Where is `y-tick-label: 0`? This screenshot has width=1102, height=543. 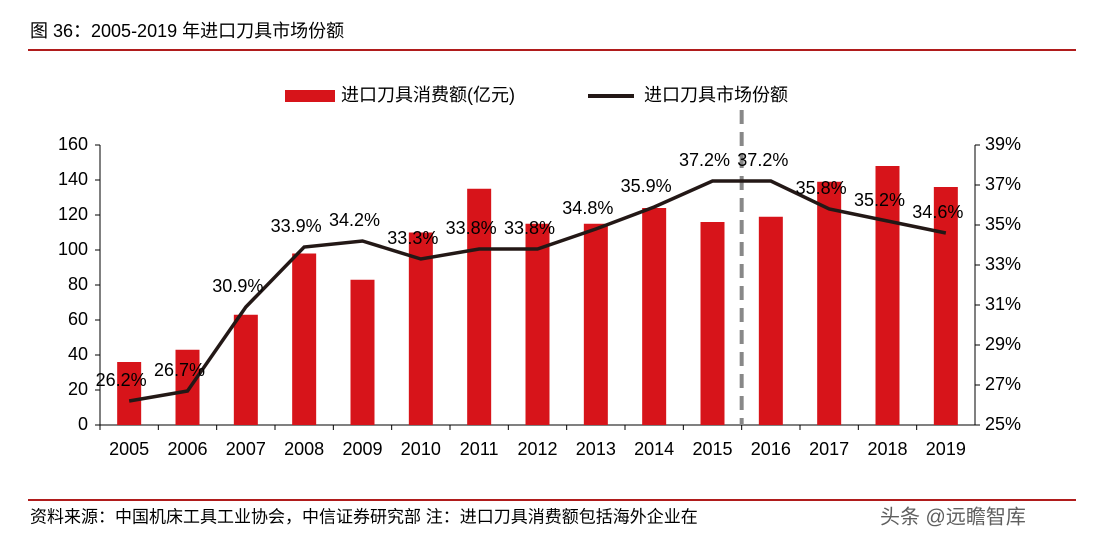 y-tick-label: 0 is located at coordinates (83, 424).